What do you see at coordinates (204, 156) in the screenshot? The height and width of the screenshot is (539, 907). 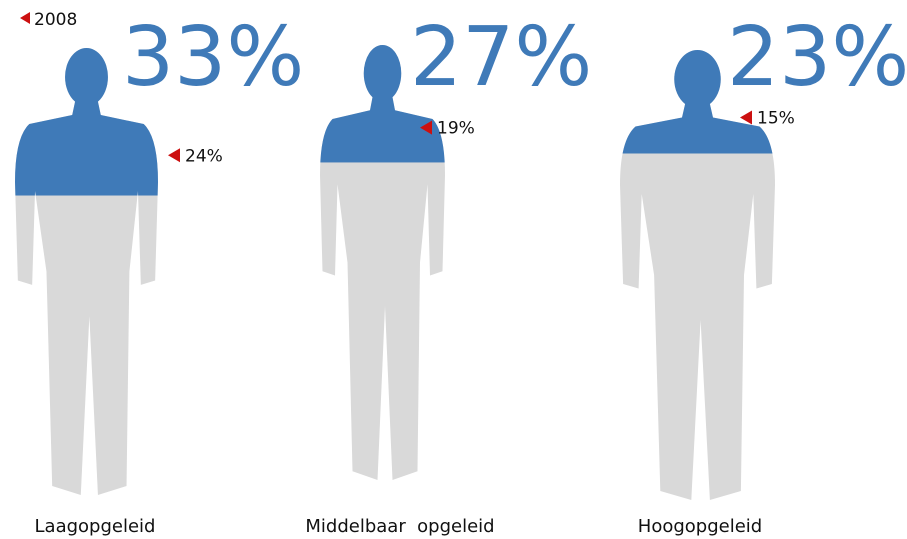 I see `comparison-label: 24%` at bounding box center [204, 156].